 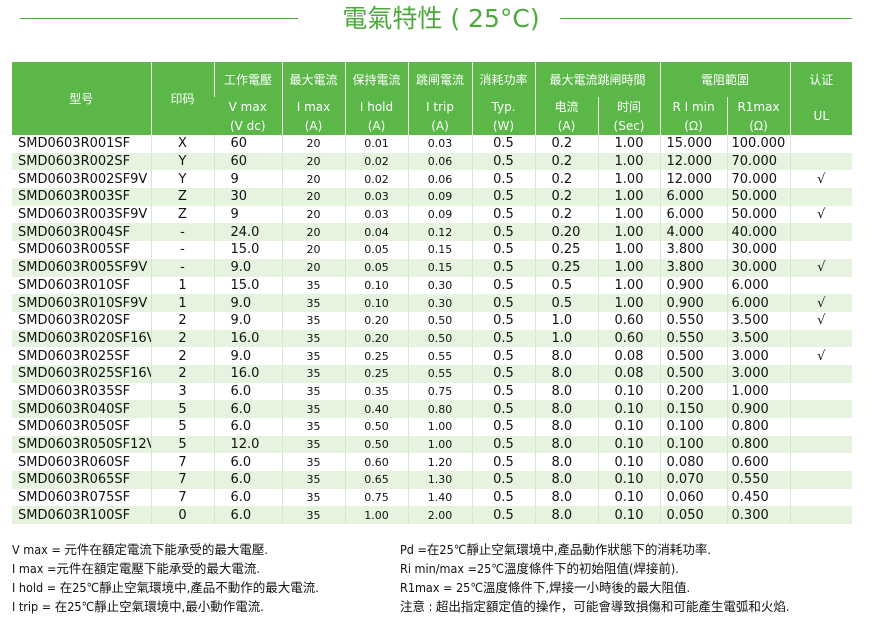 What do you see at coordinates (503, 125) in the screenshot?
I see `header-cell: (W)` at bounding box center [503, 125].